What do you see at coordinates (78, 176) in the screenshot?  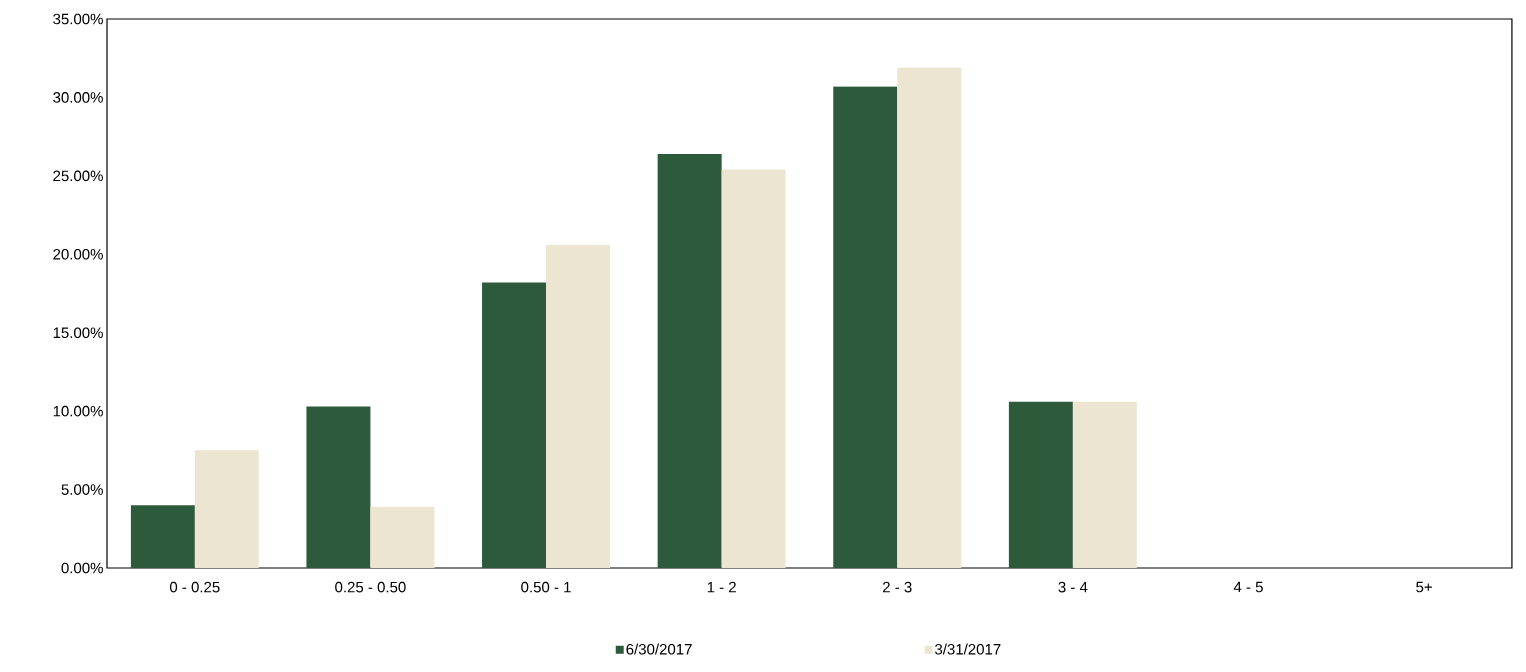 I see `y-tick-label: 25.00%` at bounding box center [78, 176].